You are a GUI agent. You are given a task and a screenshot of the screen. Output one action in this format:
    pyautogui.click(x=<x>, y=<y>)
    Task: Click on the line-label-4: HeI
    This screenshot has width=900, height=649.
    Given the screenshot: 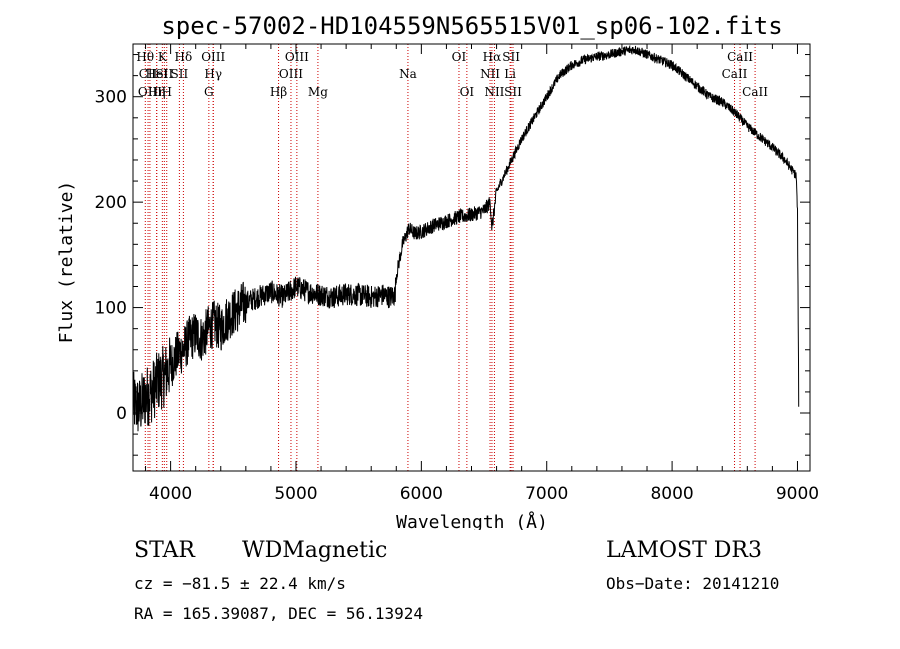 What is the action you would take?
    pyautogui.click(x=157, y=74)
    